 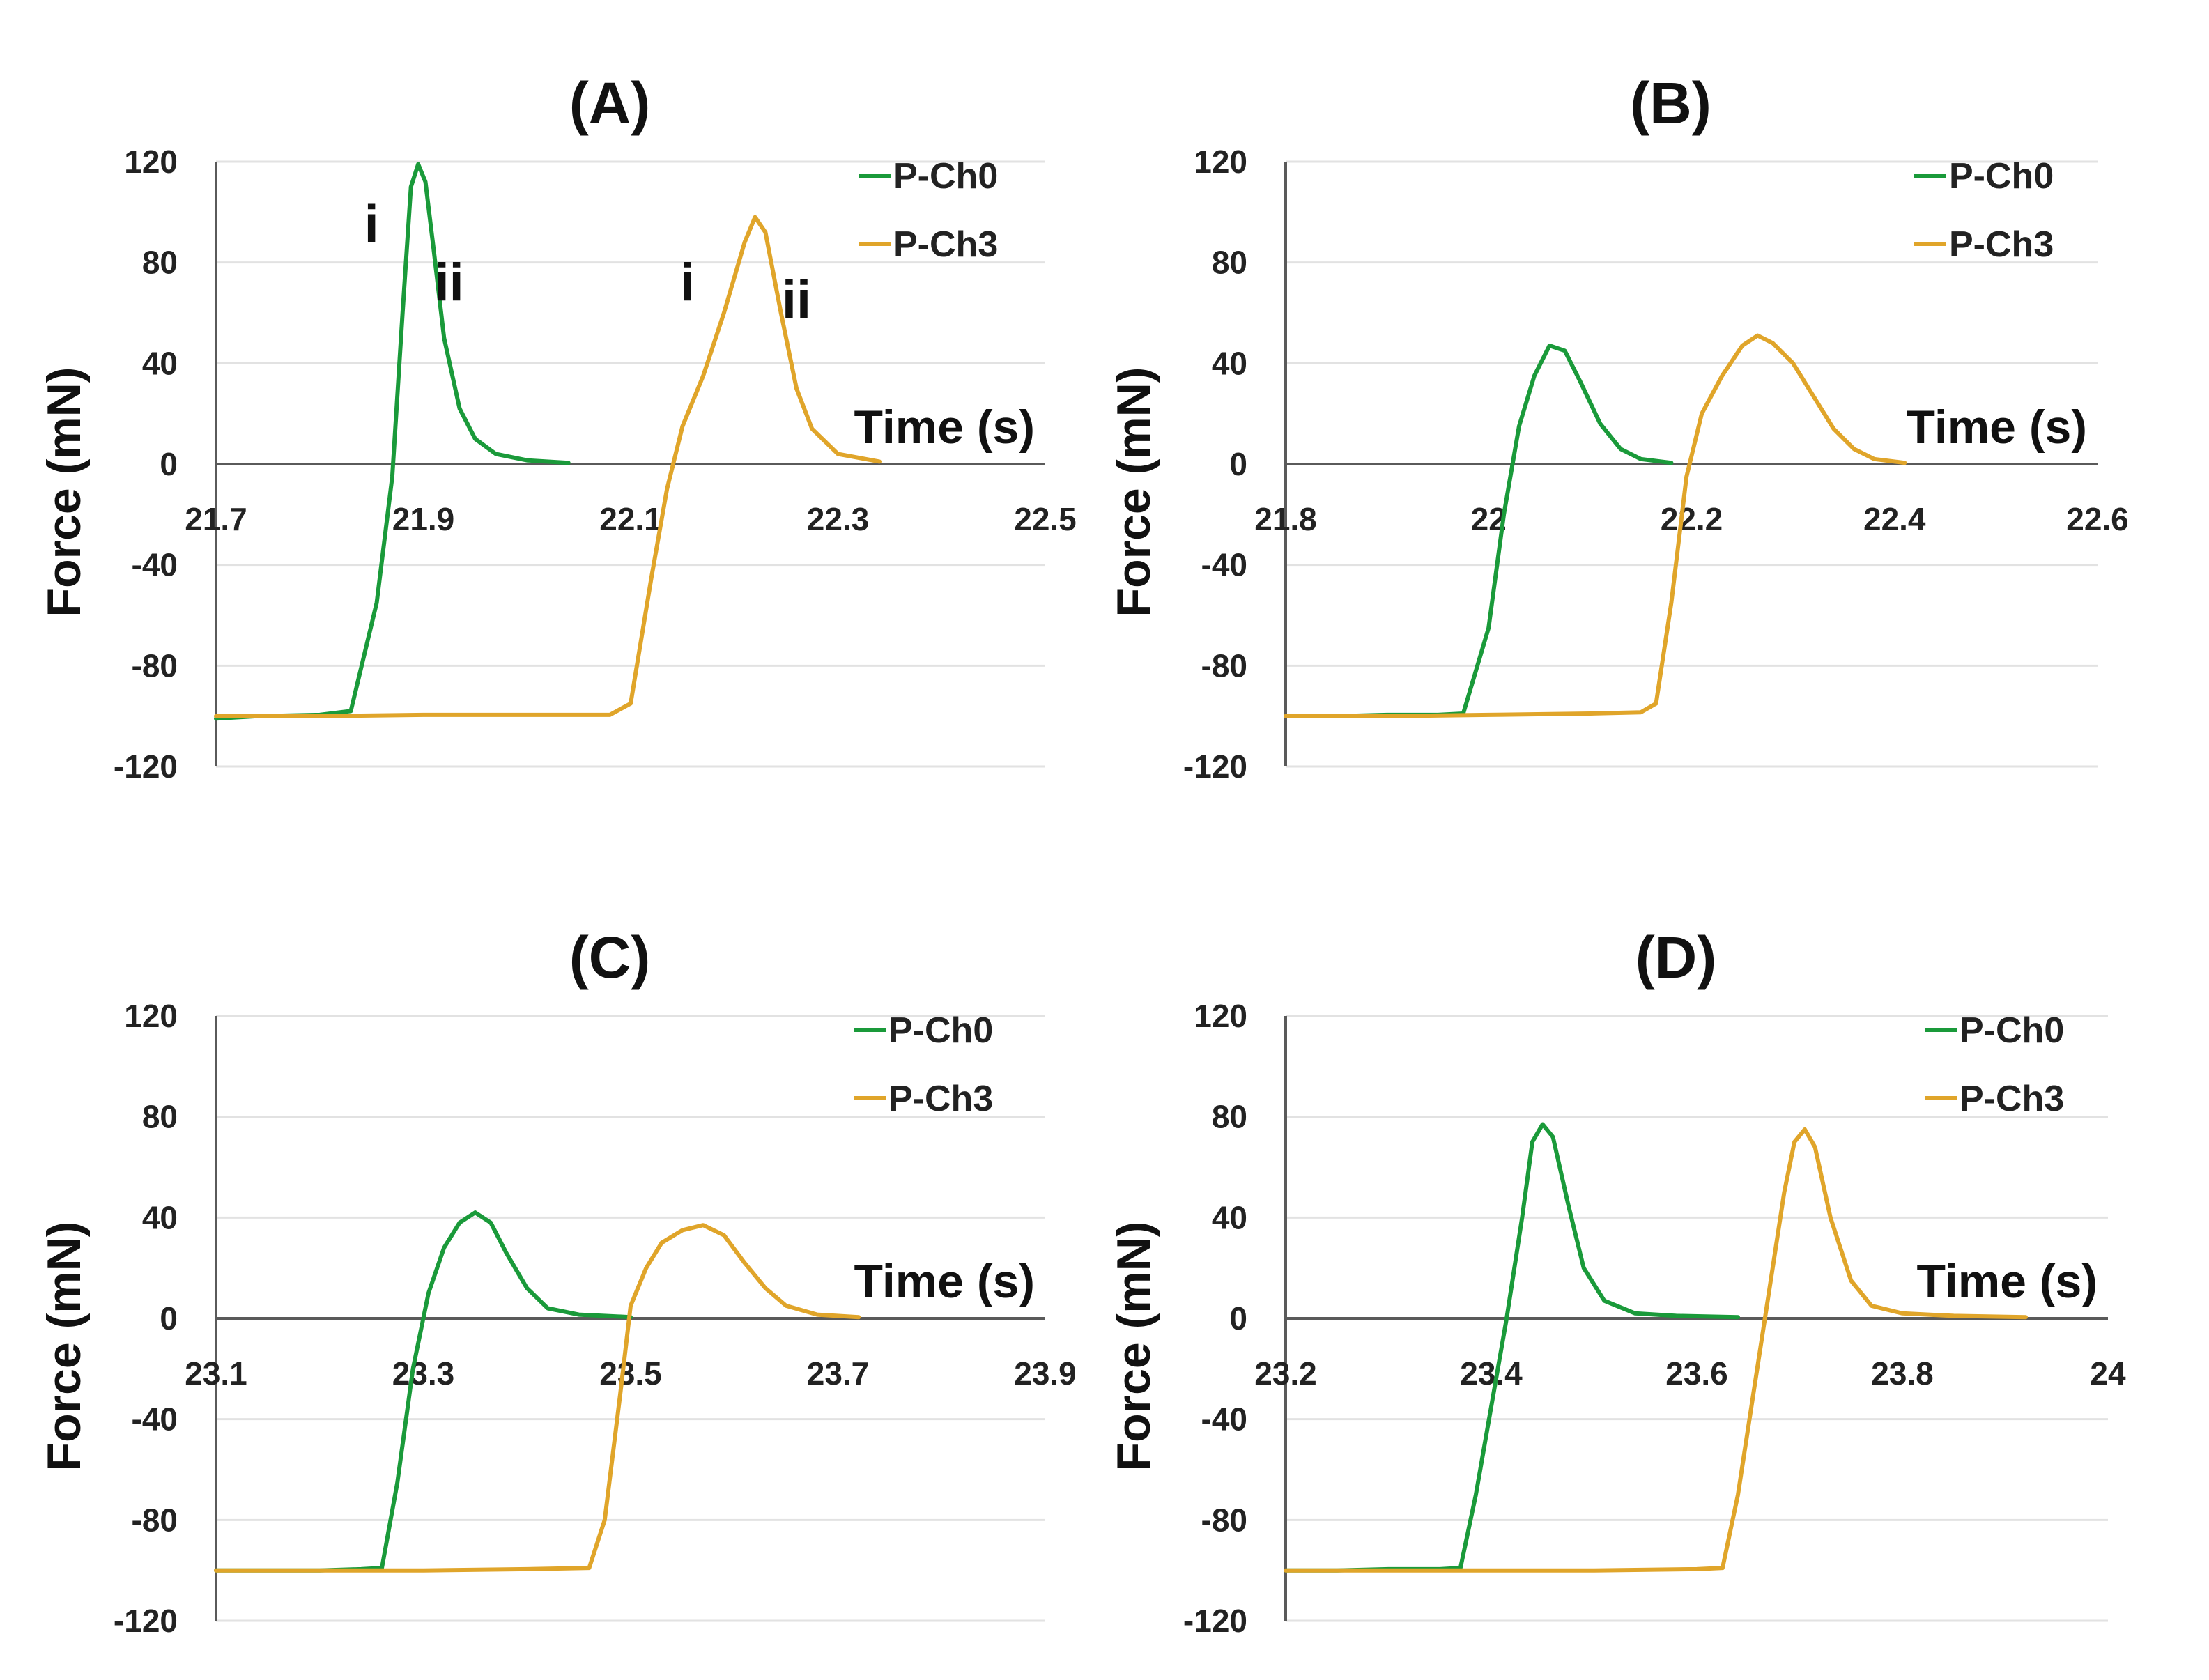 I want to click on x-tick-label: 22.5, so click(x=1045, y=519).